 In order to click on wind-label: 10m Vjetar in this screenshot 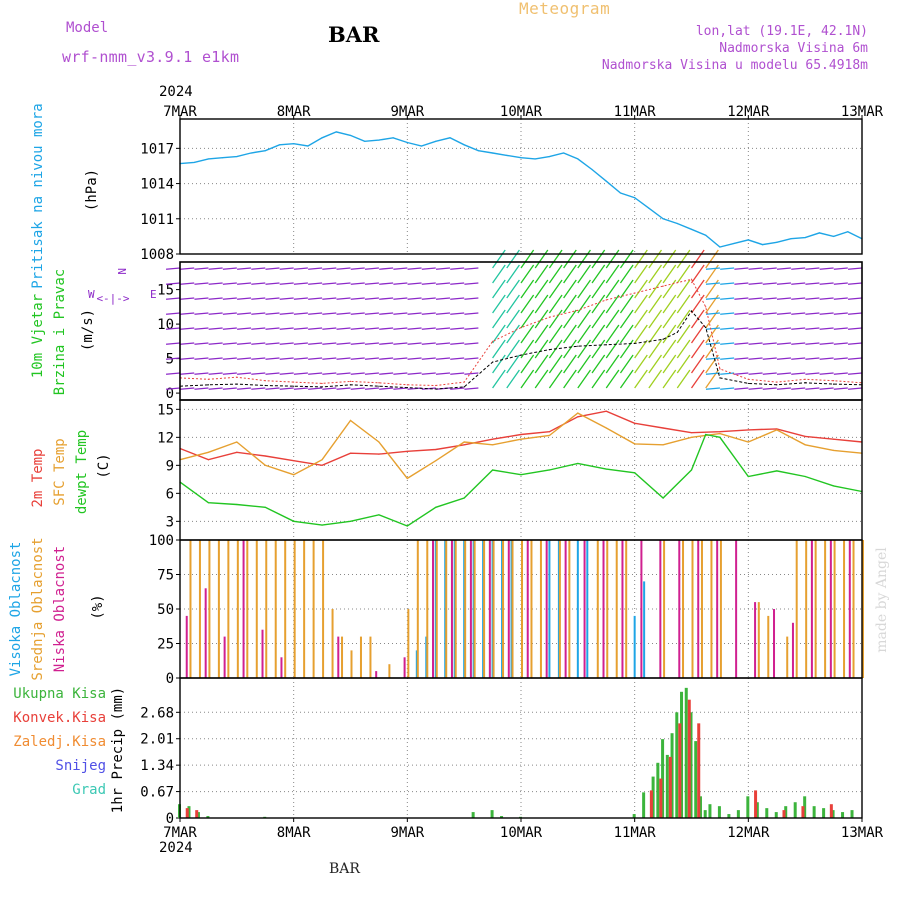, I will do `click(38, 336)`.